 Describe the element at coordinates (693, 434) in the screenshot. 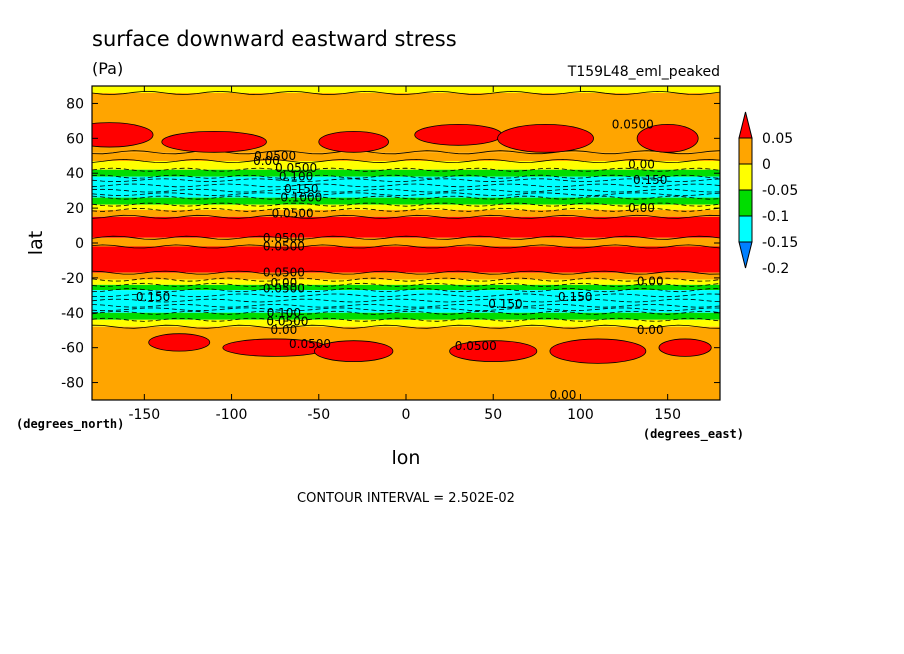

I see `x-axis-units: (degrees_east)` at that location.